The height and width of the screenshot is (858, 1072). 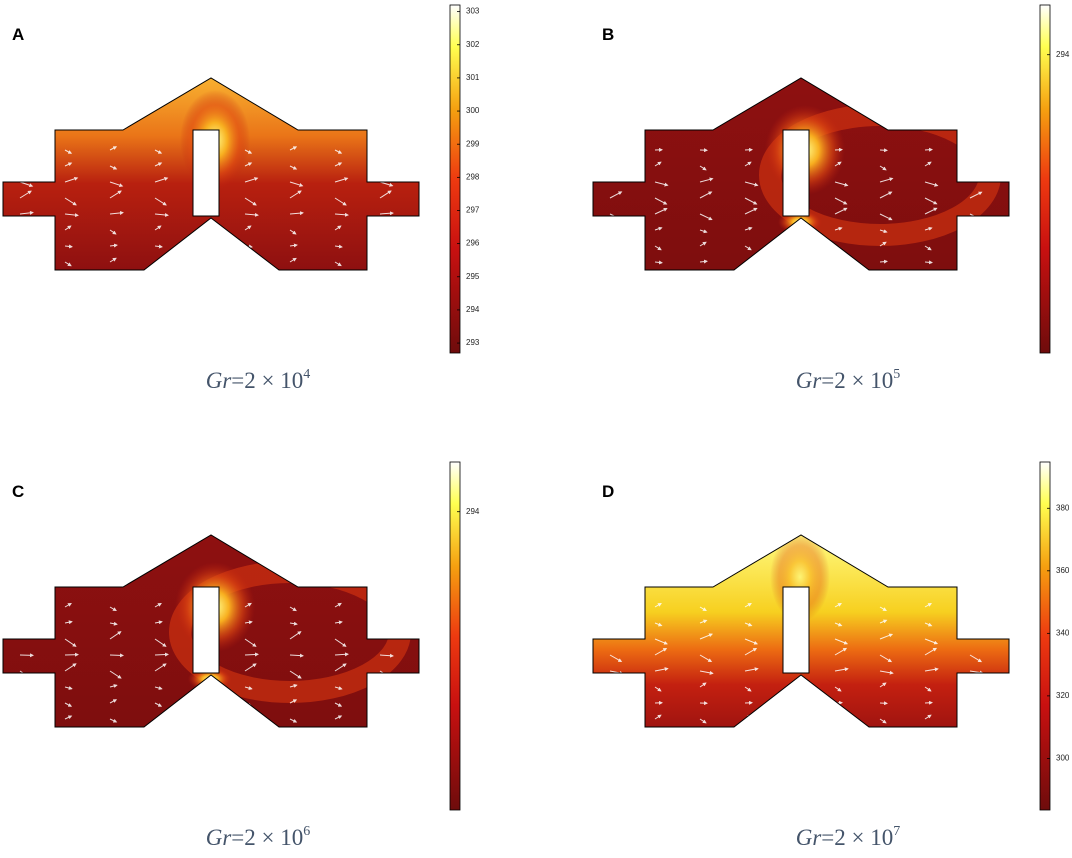 What do you see at coordinates (473, 143) in the screenshot?
I see `colorbar-tick-label: 299` at bounding box center [473, 143].